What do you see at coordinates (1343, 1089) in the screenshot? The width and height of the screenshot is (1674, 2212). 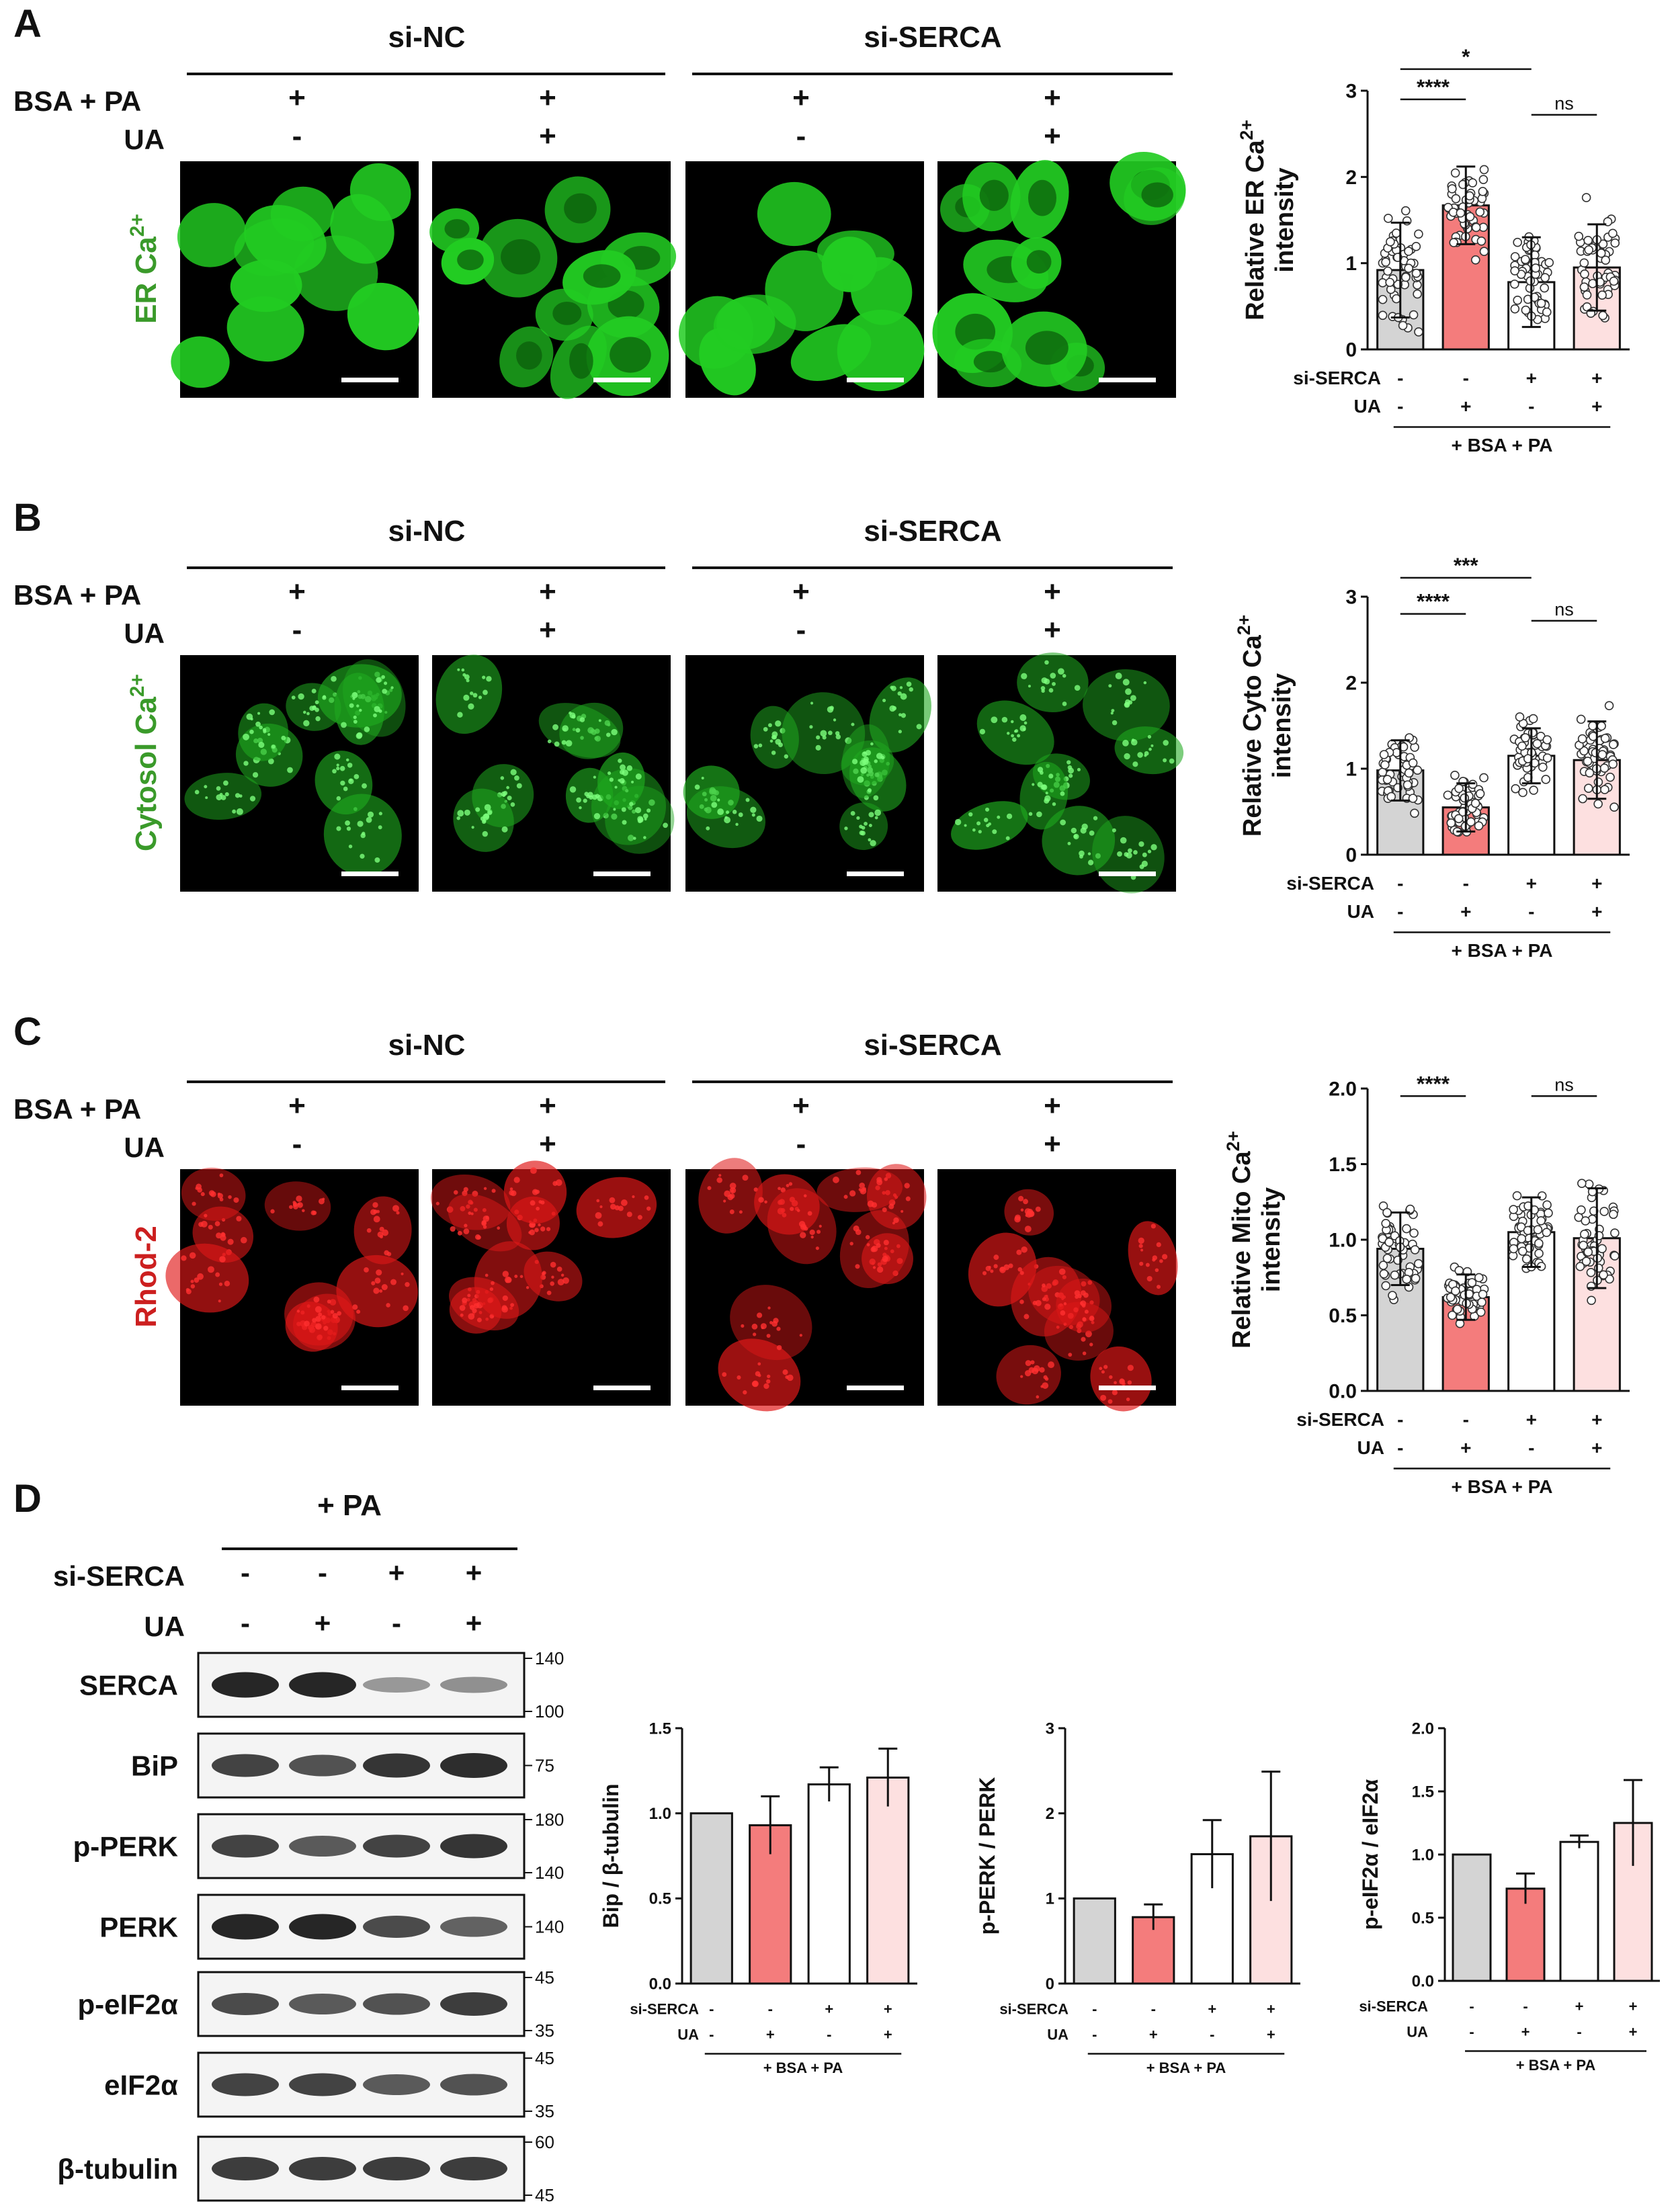 I see `y-tick-label: 2.0` at bounding box center [1343, 1089].